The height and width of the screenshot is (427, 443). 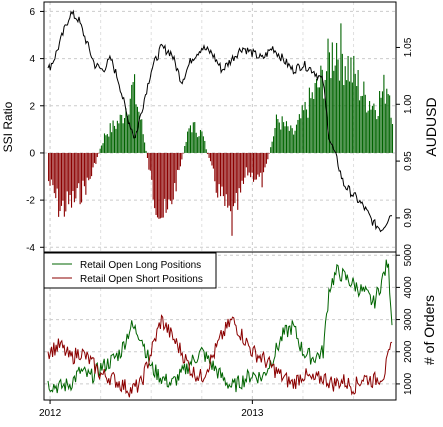 What do you see at coordinates (431, 126) in the screenshot?
I see `audusd-axis-label: AUDUSD` at bounding box center [431, 126].